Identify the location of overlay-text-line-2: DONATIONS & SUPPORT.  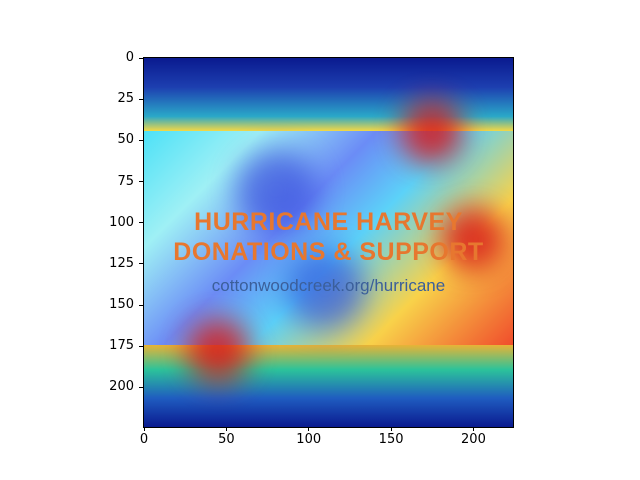
(328, 252).